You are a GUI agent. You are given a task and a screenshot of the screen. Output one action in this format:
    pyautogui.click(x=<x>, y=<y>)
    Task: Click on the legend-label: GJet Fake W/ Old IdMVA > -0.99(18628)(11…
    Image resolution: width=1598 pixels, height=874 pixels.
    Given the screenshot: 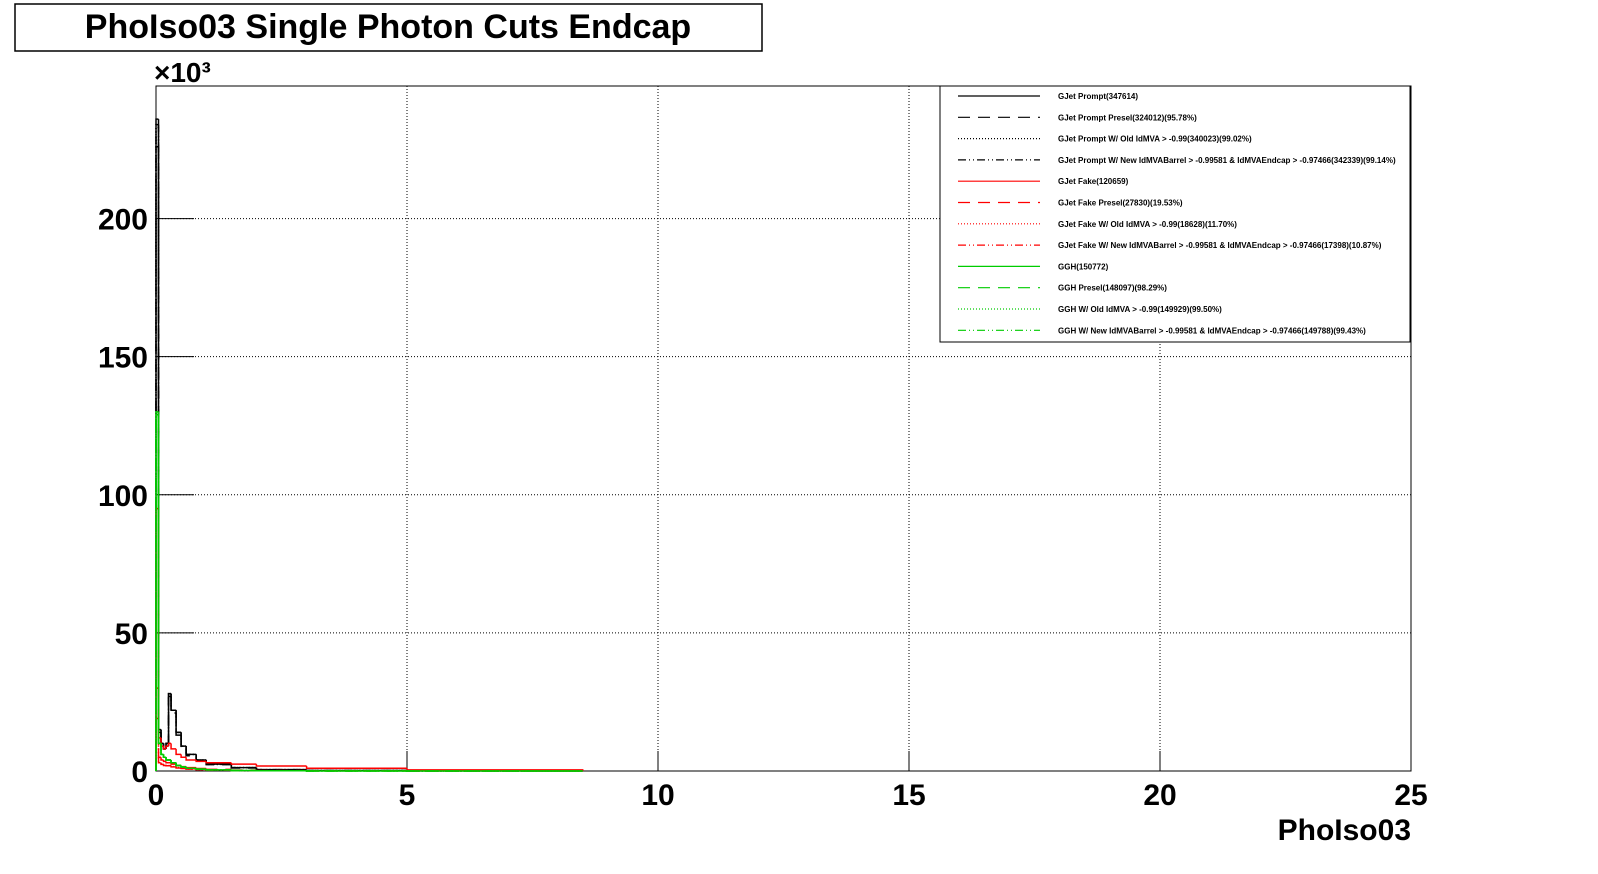 What is the action you would take?
    pyautogui.click(x=1147, y=224)
    